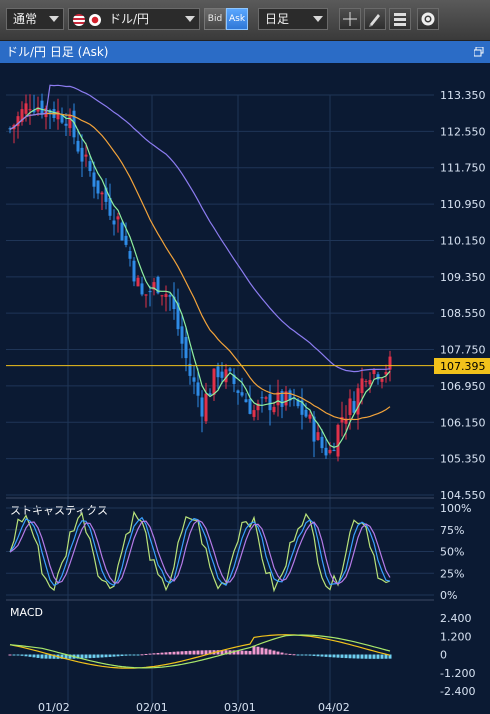  What do you see at coordinates (428, 19) in the screenshot?
I see `settings-button` at bounding box center [428, 19].